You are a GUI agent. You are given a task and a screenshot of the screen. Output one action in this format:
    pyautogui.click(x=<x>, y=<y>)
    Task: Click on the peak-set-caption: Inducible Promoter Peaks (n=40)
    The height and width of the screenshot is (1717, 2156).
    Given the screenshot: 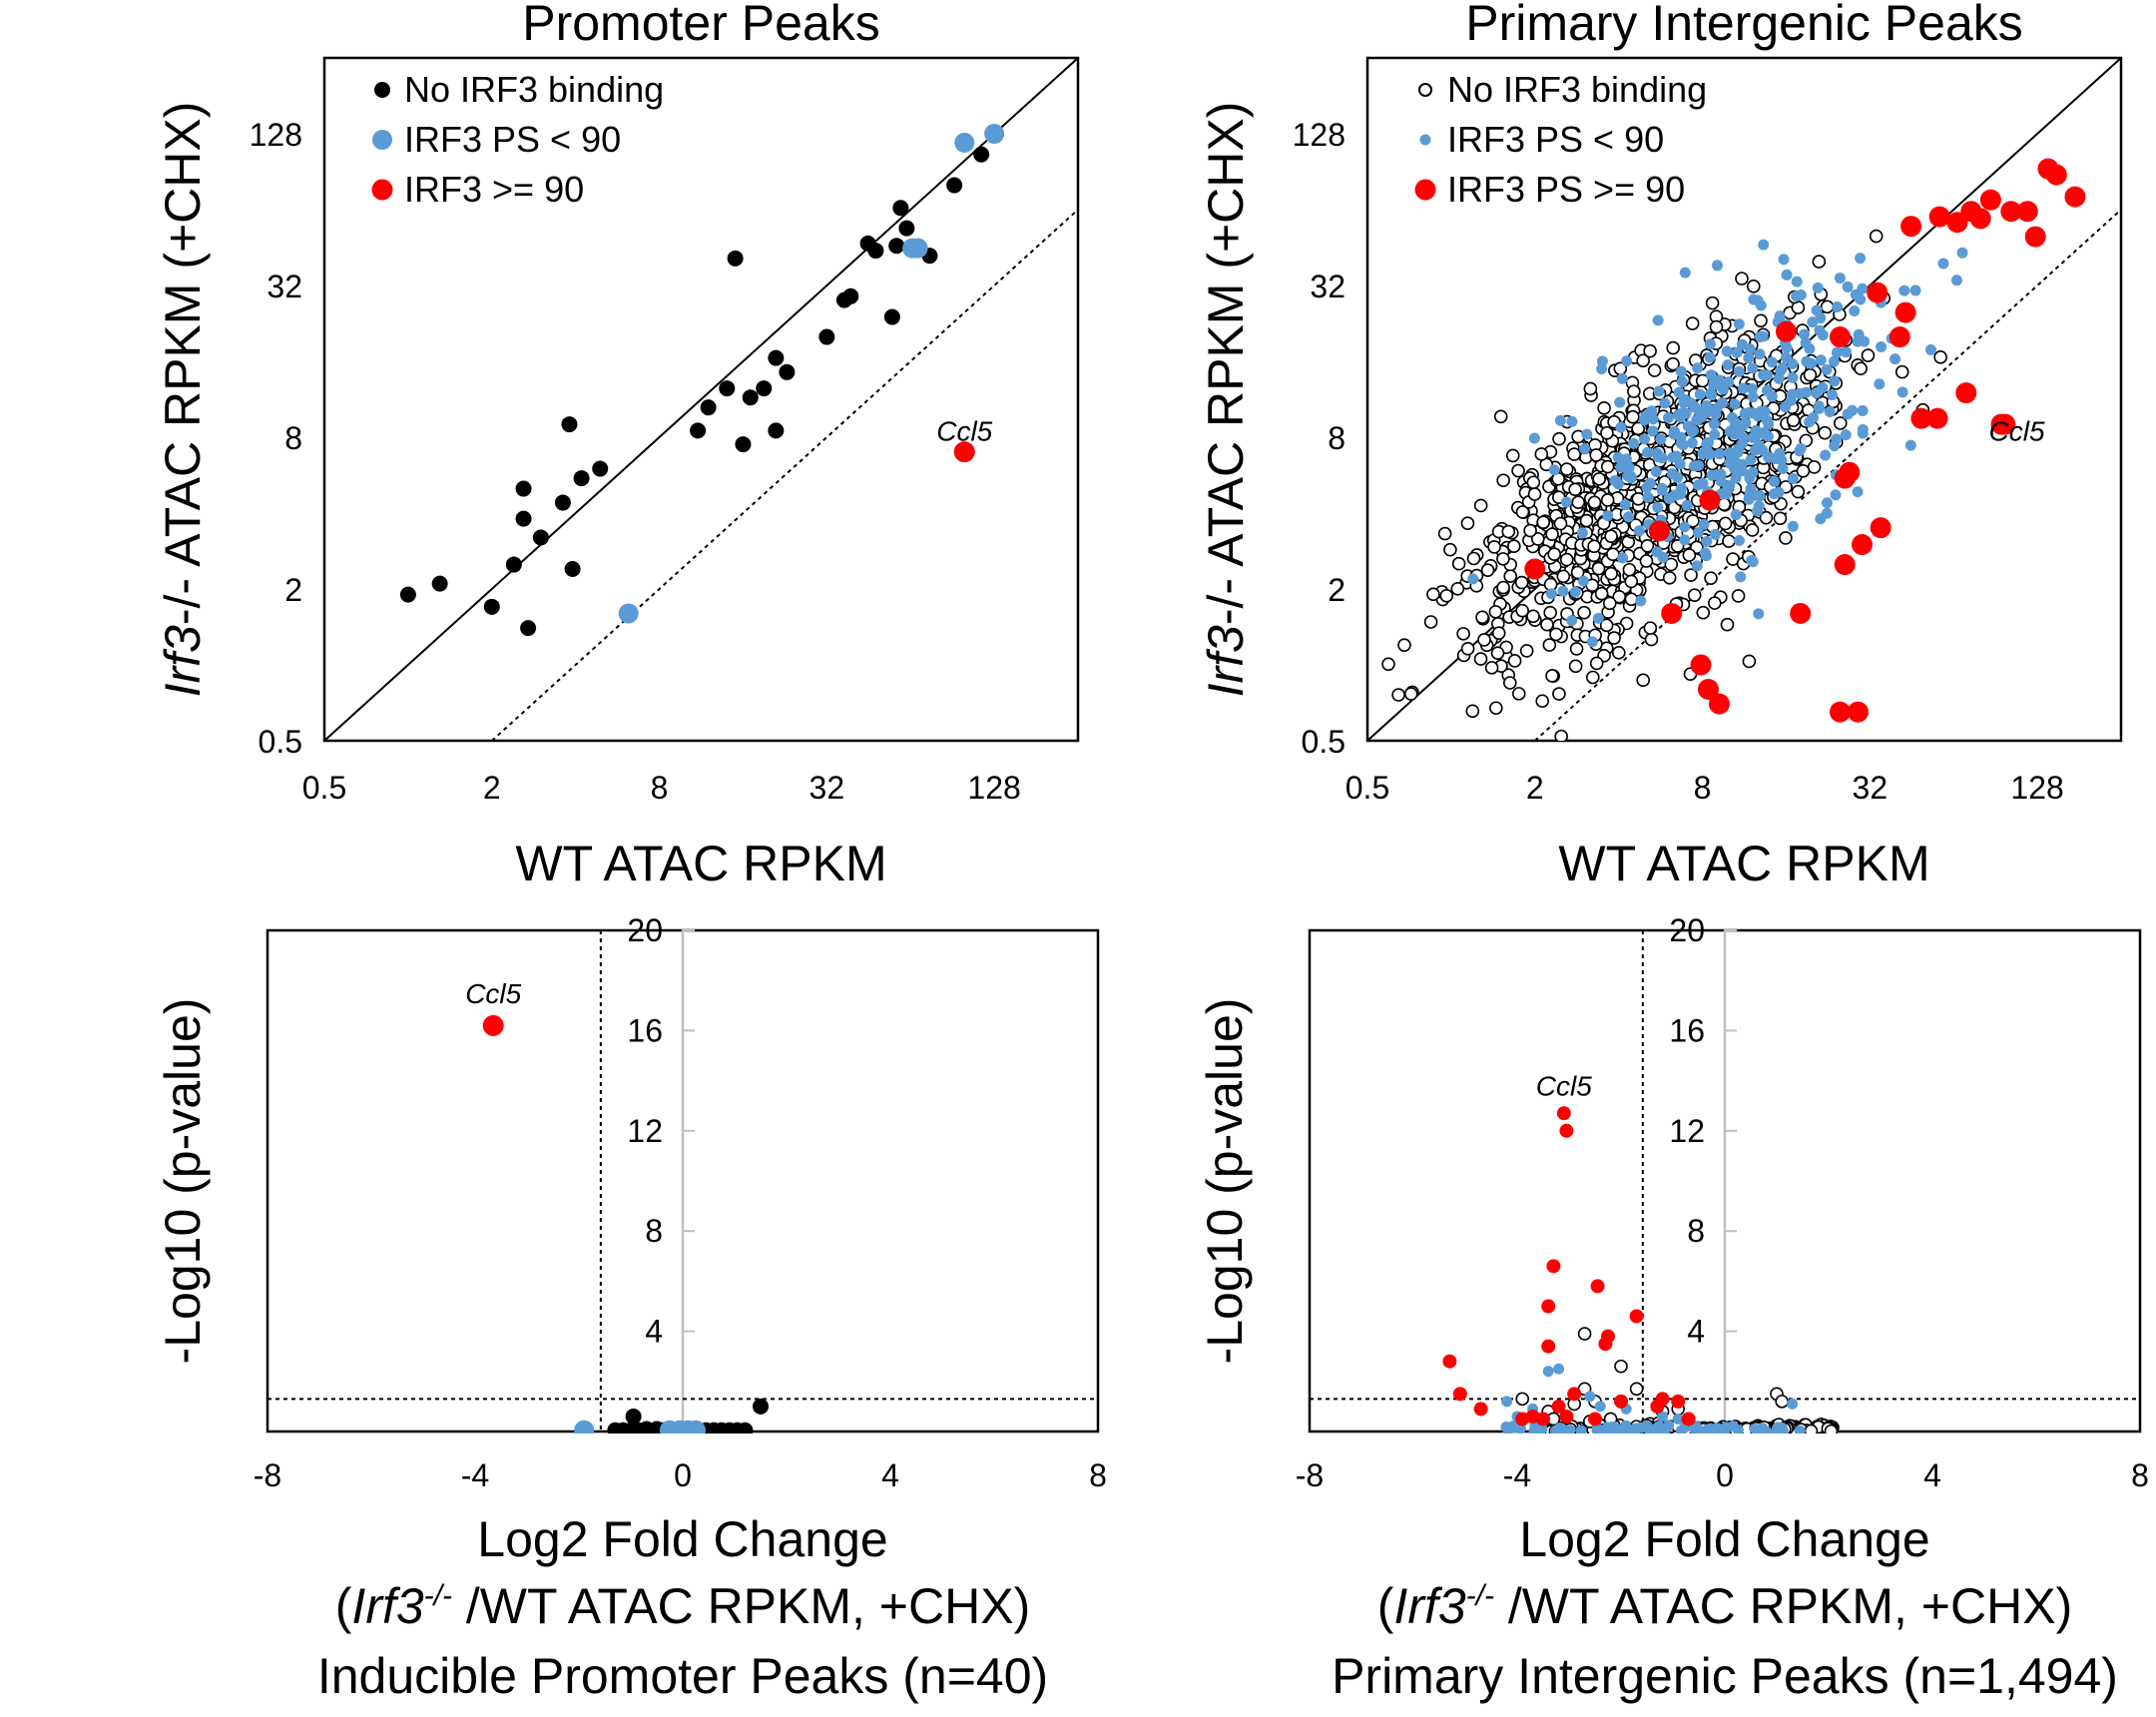 What is the action you would take?
    pyautogui.click(x=682, y=1676)
    